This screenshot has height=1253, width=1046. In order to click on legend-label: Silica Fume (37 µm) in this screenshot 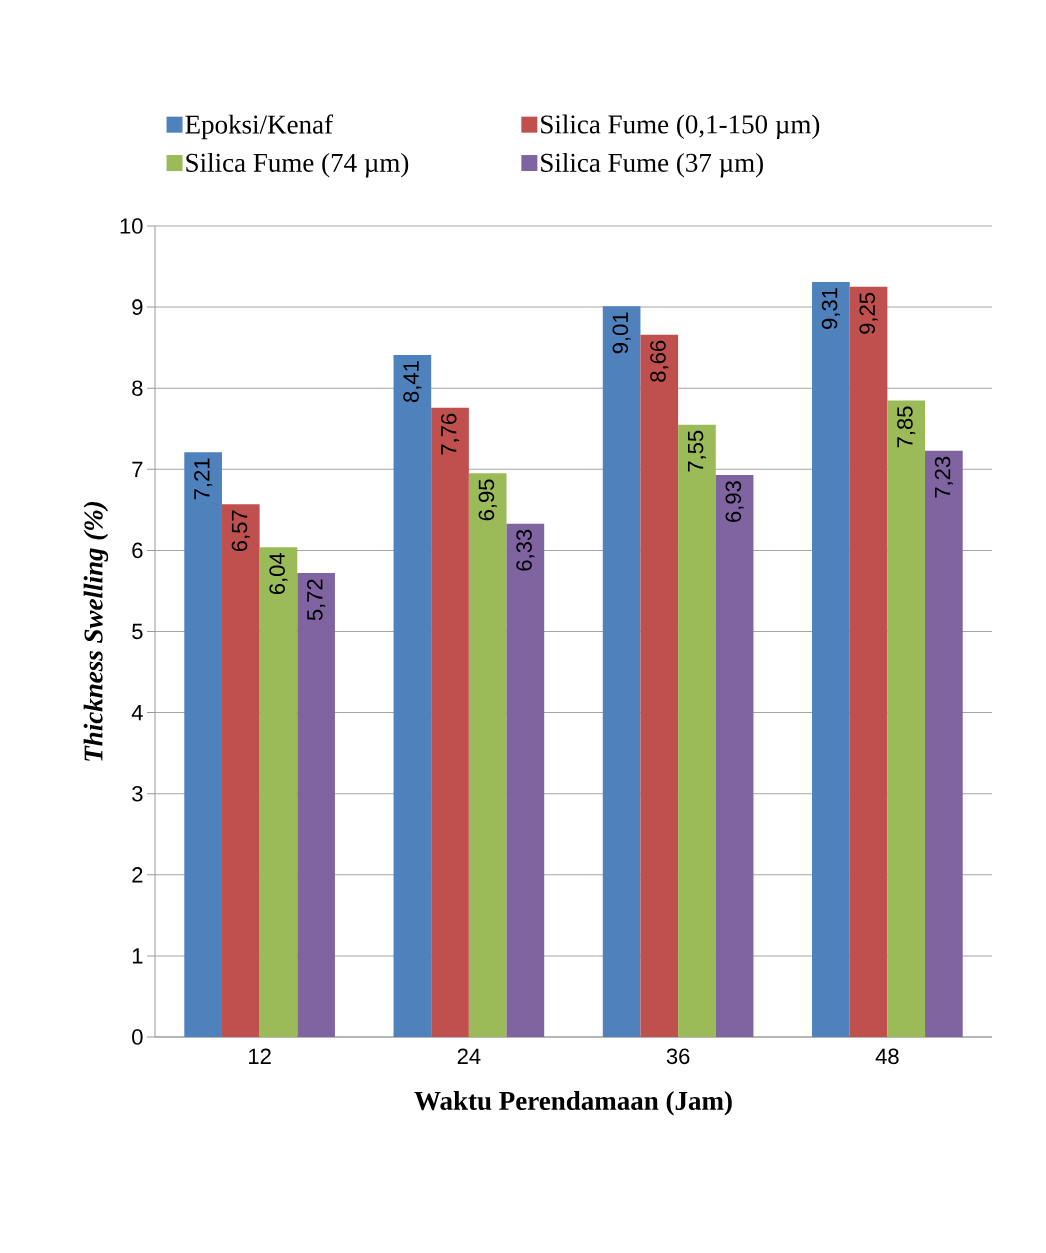, I will do `click(652, 165)`.